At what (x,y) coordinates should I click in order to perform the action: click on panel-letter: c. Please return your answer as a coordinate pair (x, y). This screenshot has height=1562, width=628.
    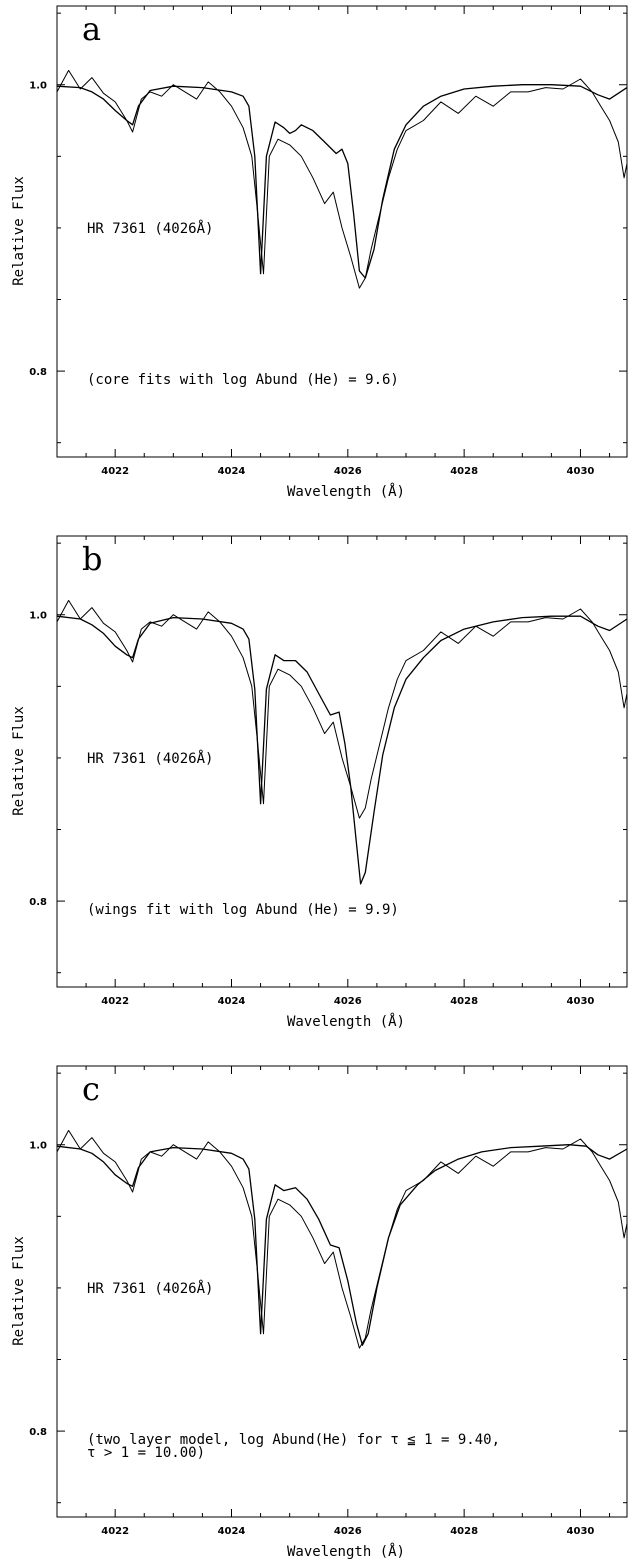
    Looking at the image, I should click on (91, 1089).